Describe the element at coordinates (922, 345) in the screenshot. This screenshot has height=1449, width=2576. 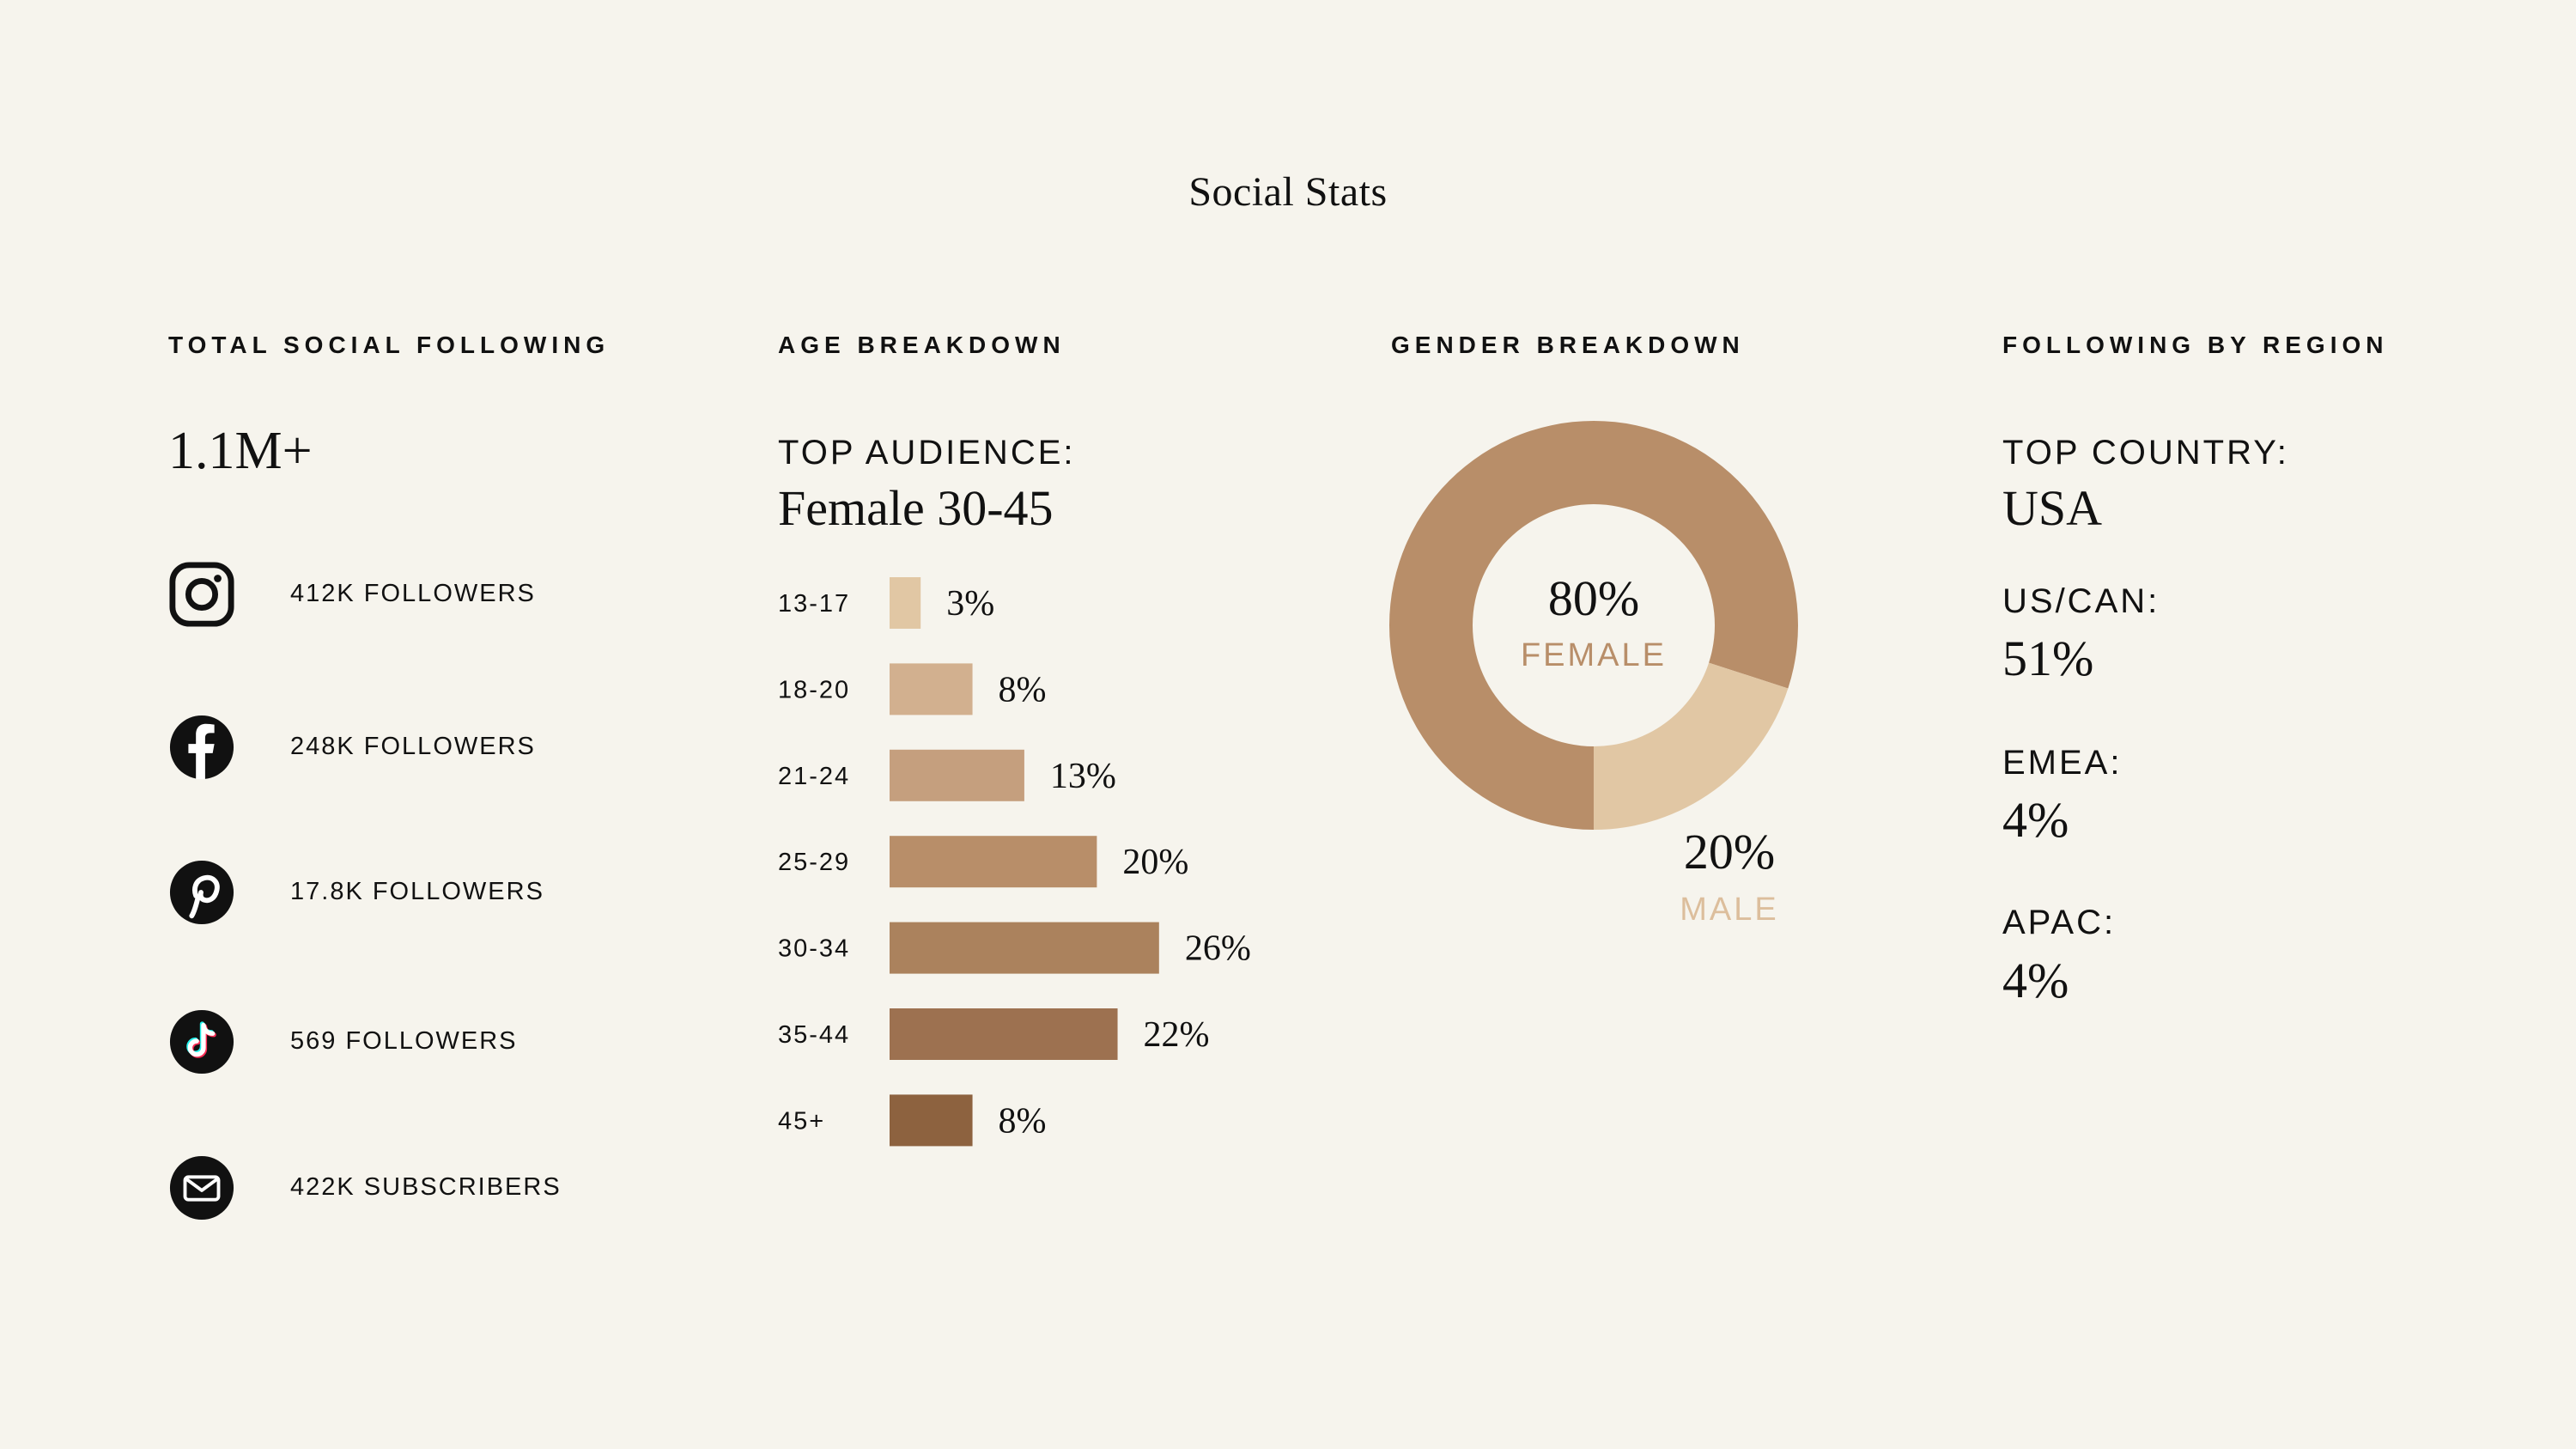
I see `age-breakdown-heading: AGE BREAKDOWN` at that location.